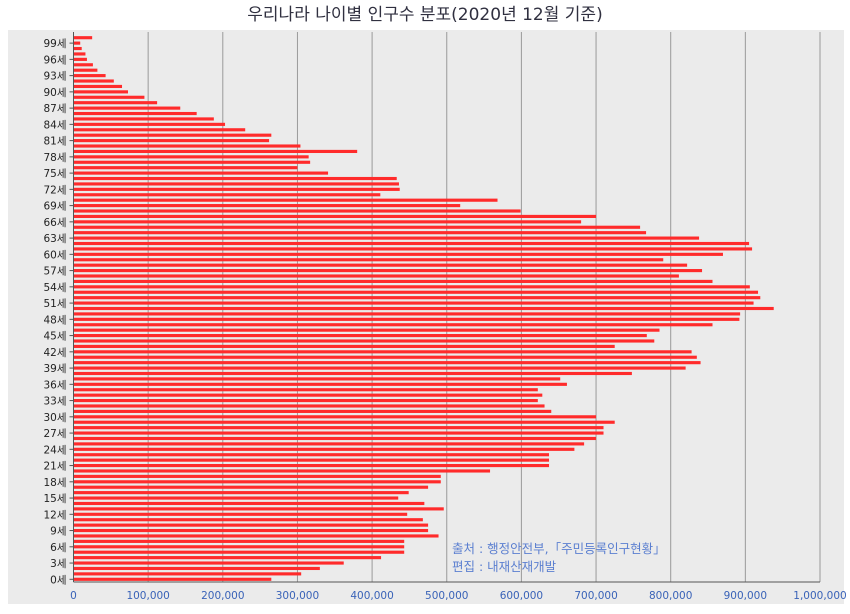 The width and height of the screenshot is (850, 614). What do you see at coordinates (521, 596) in the screenshot?
I see `x-tick-label: 600,000` at bounding box center [521, 596].